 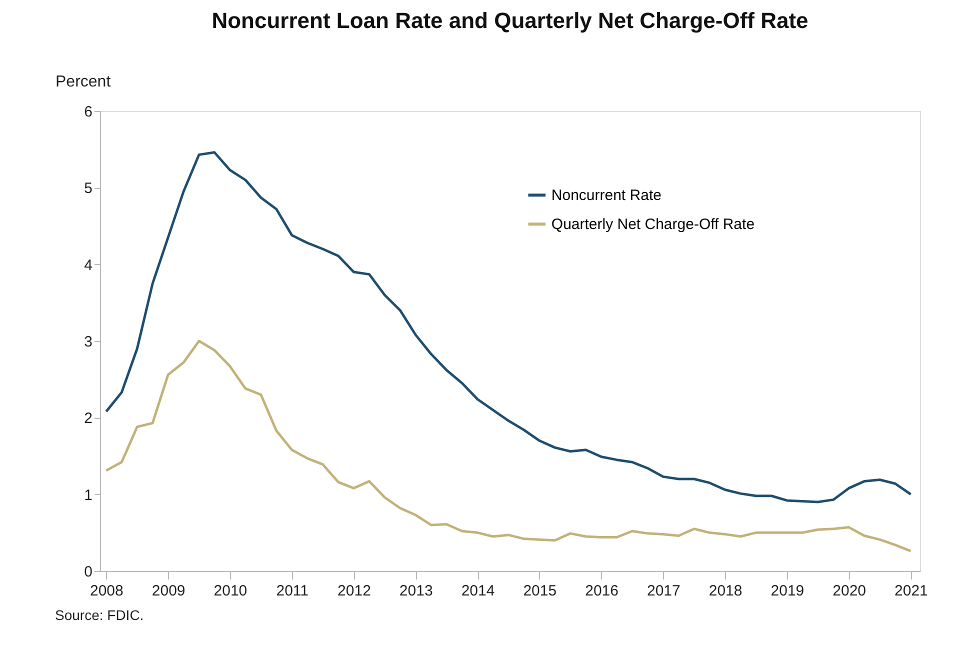 I want to click on x-tick-label: 2010, so click(x=231, y=591).